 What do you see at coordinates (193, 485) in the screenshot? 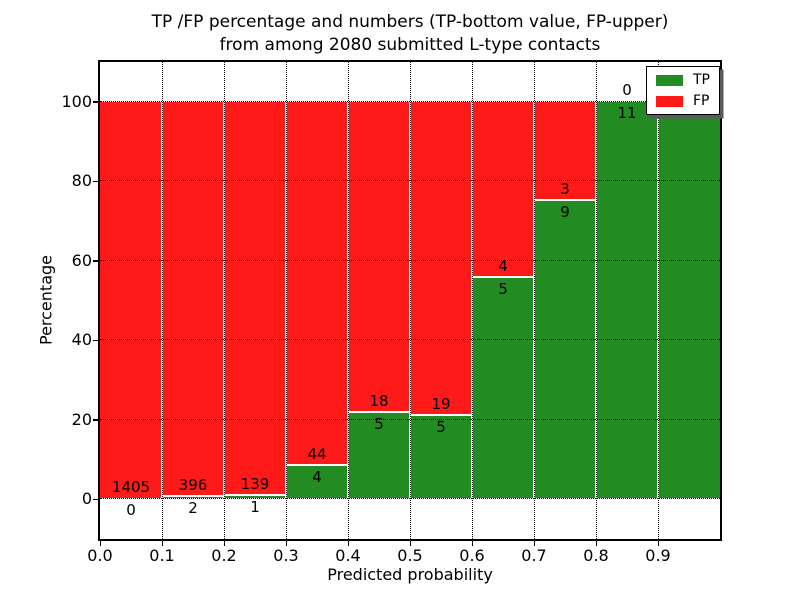
I see `fp-count-label: 396` at bounding box center [193, 485].